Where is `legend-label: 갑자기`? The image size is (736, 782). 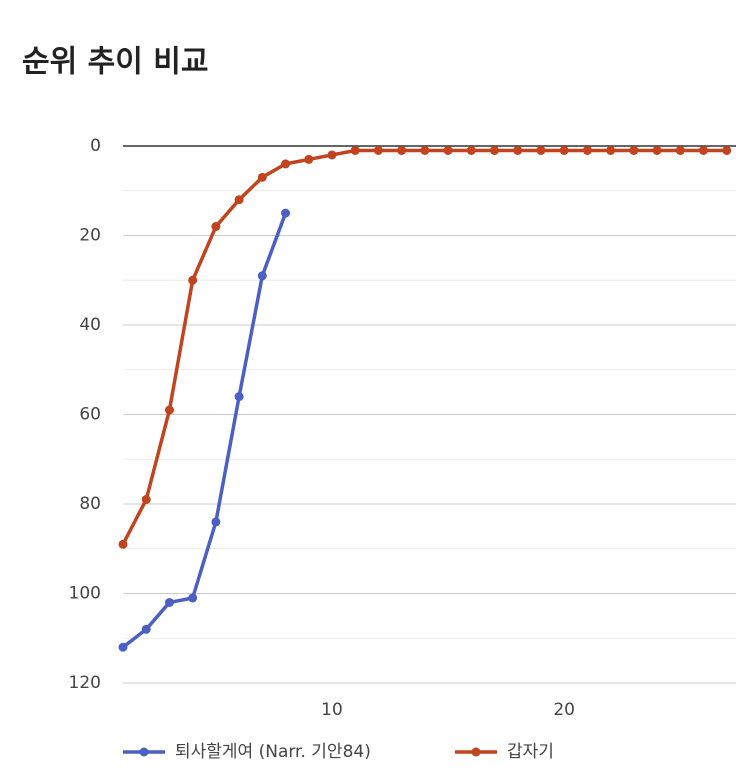 legend-label: 갑자기 is located at coordinates (530, 752).